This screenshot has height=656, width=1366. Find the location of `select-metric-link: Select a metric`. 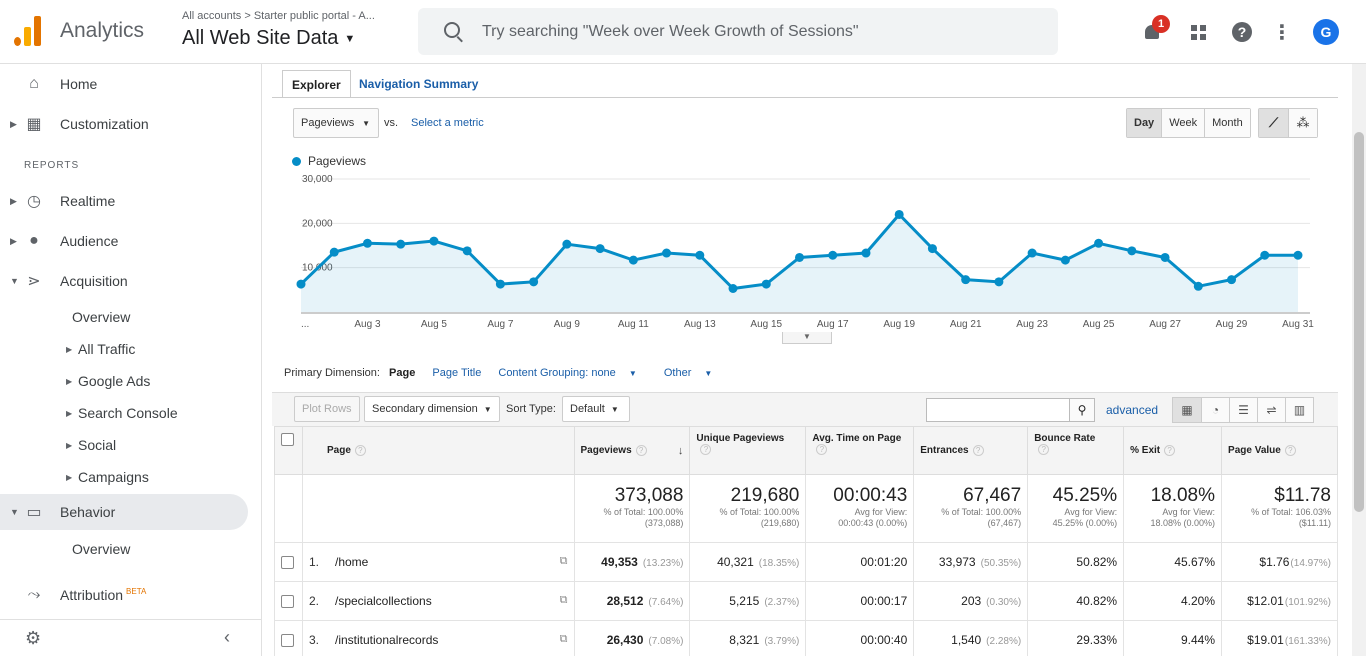

select-metric-link: Select a metric is located at coordinates (447, 123).